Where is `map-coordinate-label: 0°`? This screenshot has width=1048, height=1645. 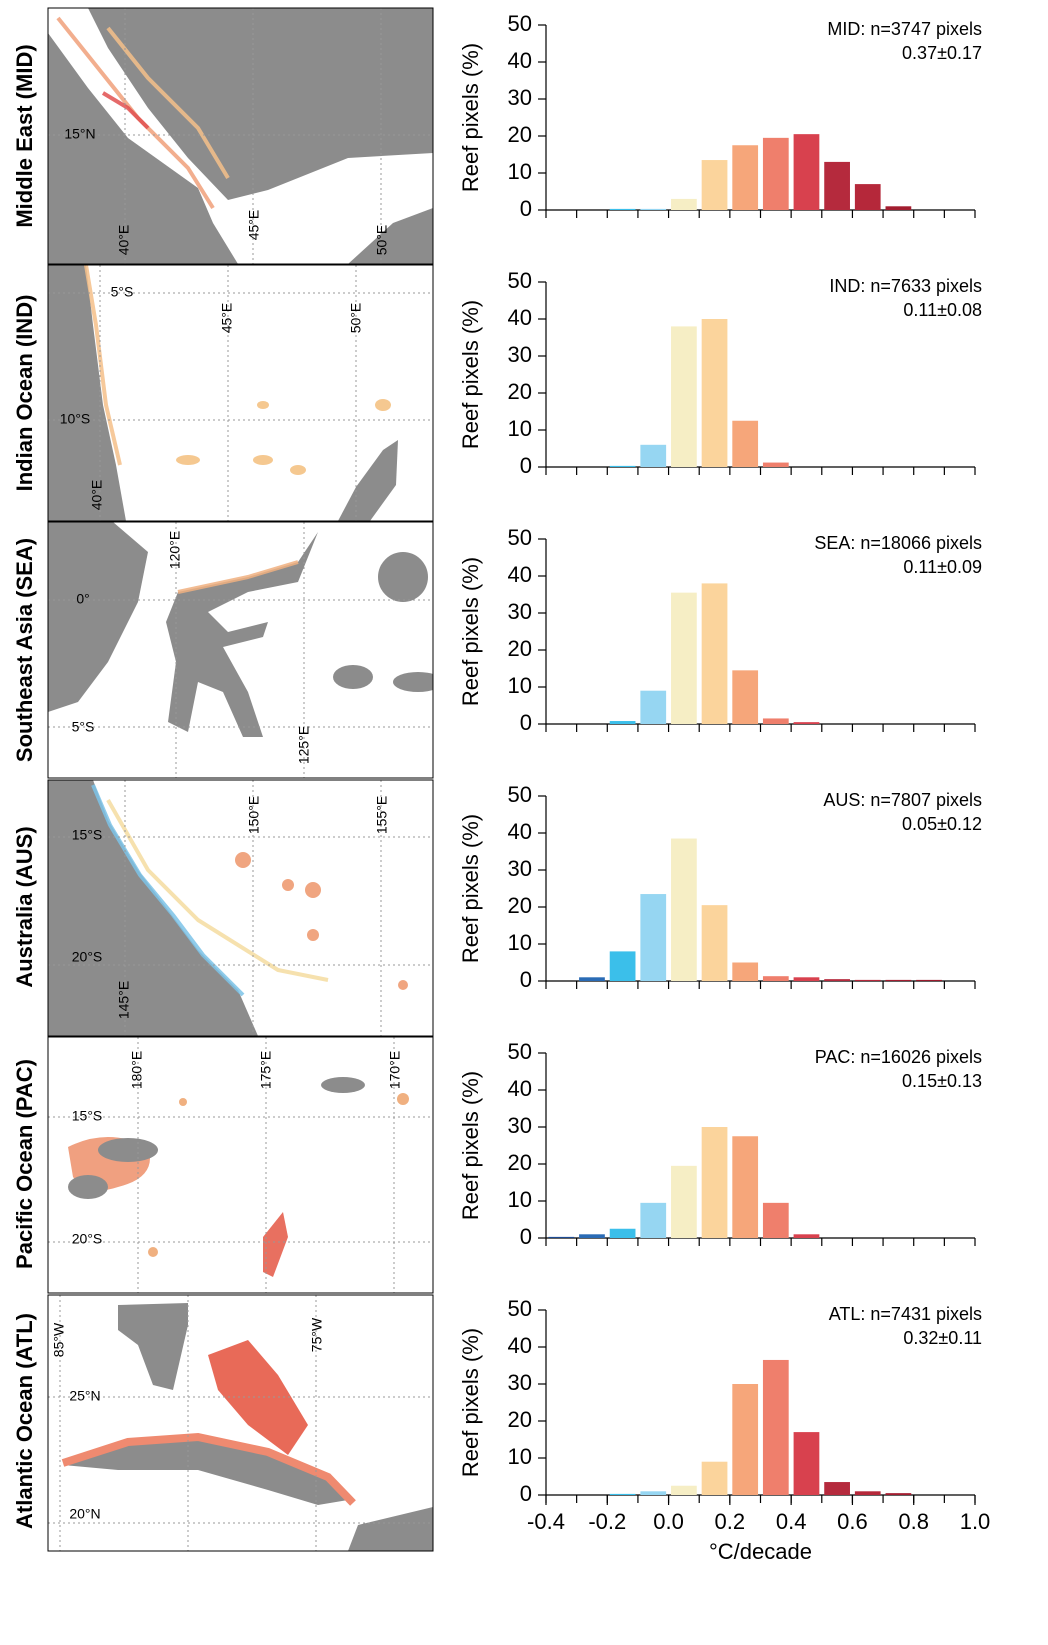
map-coordinate-label: 0° is located at coordinates (82, 599).